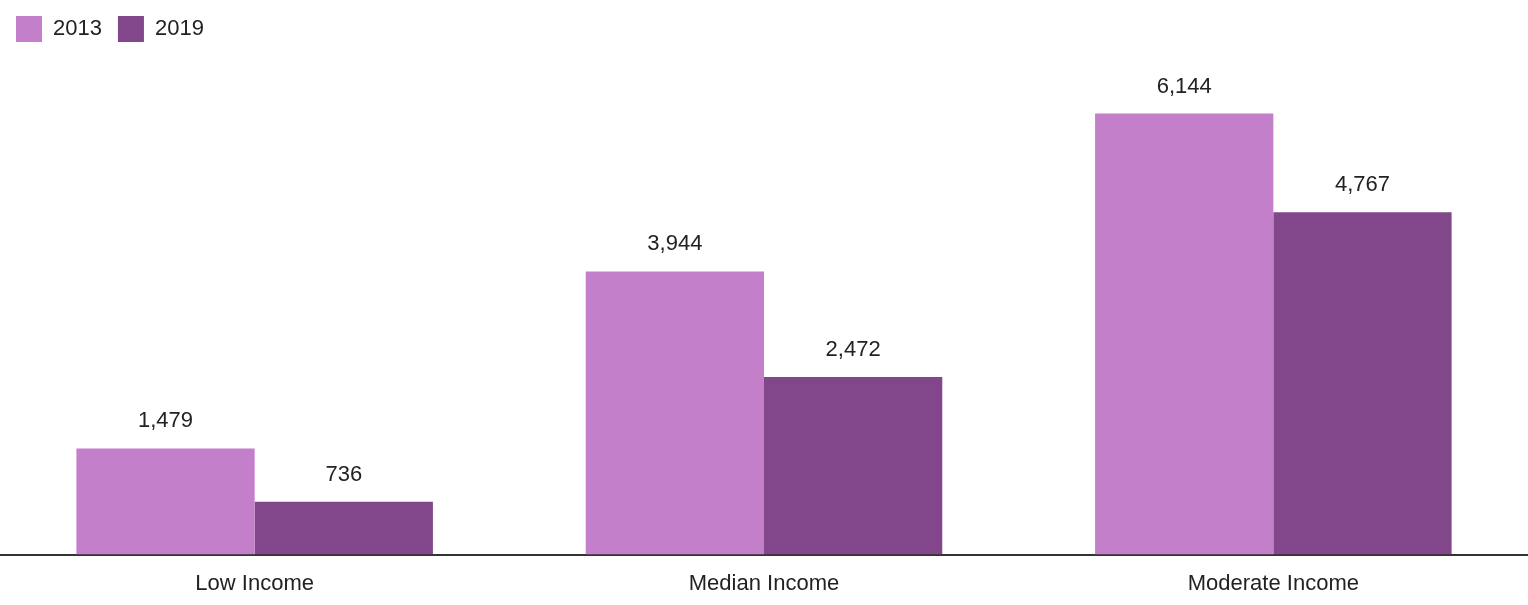 This screenshot has width=1528, height=605. Describe the element at coordinates (254, 582) in the screenshot. I see `x-tick-label: Low Income` at that location.